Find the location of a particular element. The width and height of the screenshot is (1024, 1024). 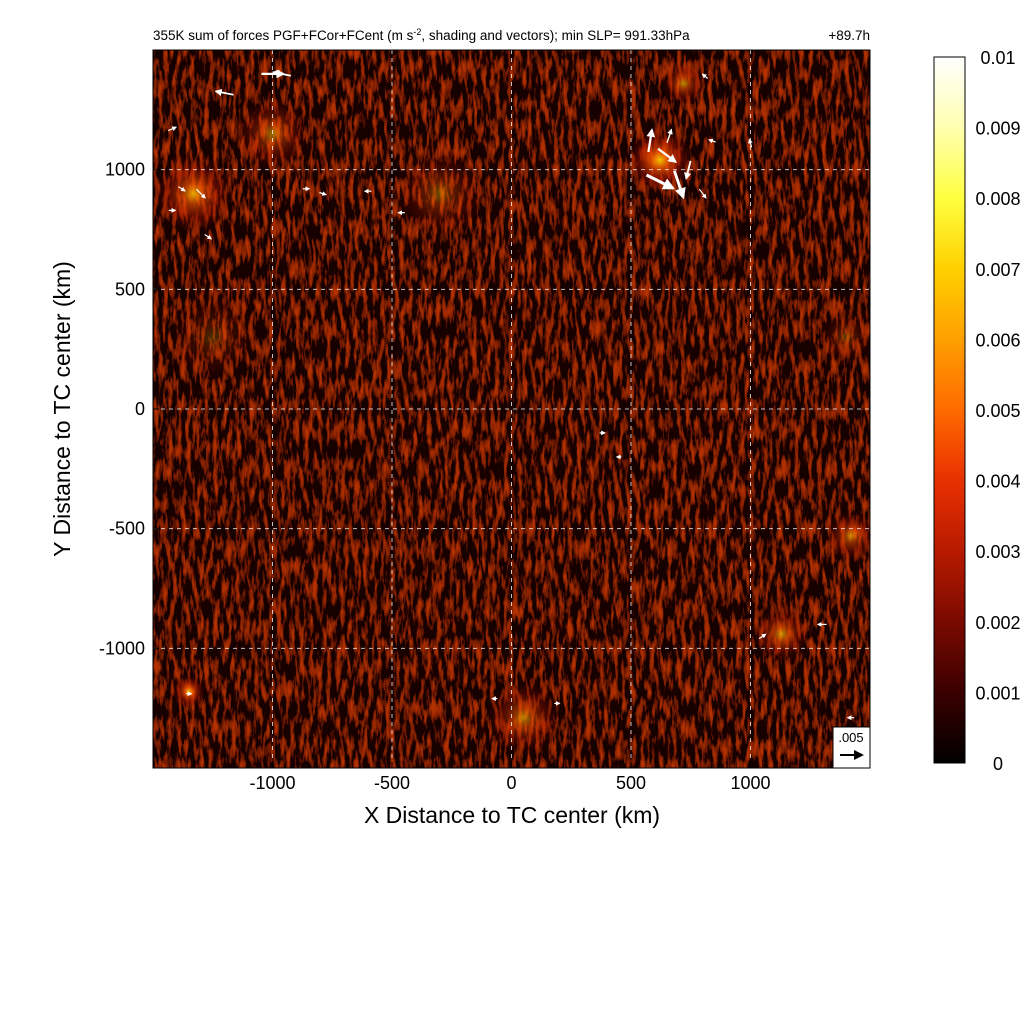

title-superscript: -2 is located at coordinates (417, 32).